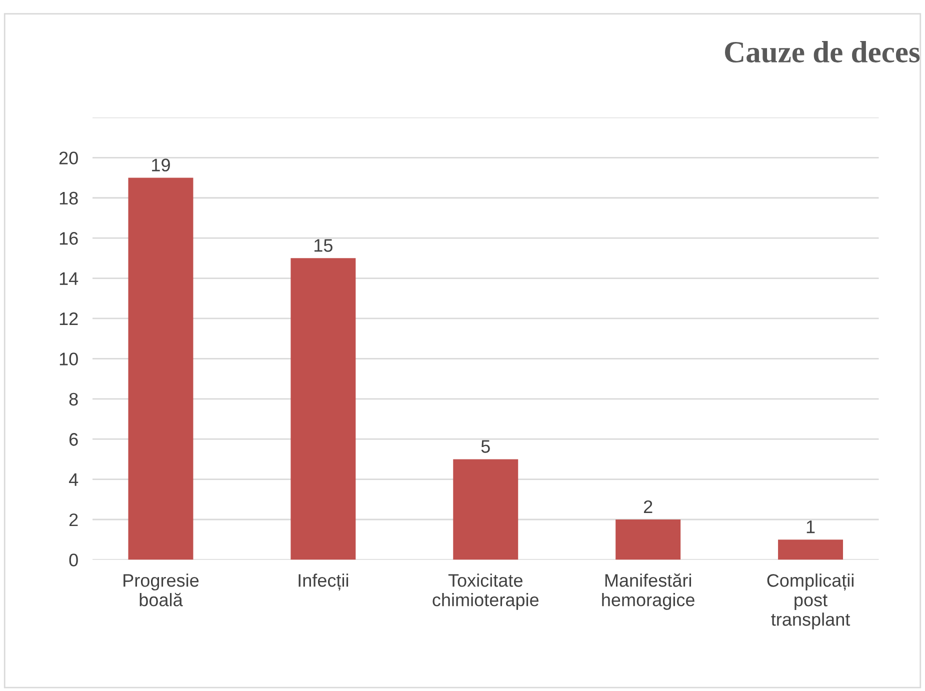  Describe the element at coordinates (485, 592) in the screenshot. I see `x-tick-label: Toxicitate chimioterapie` at that location.